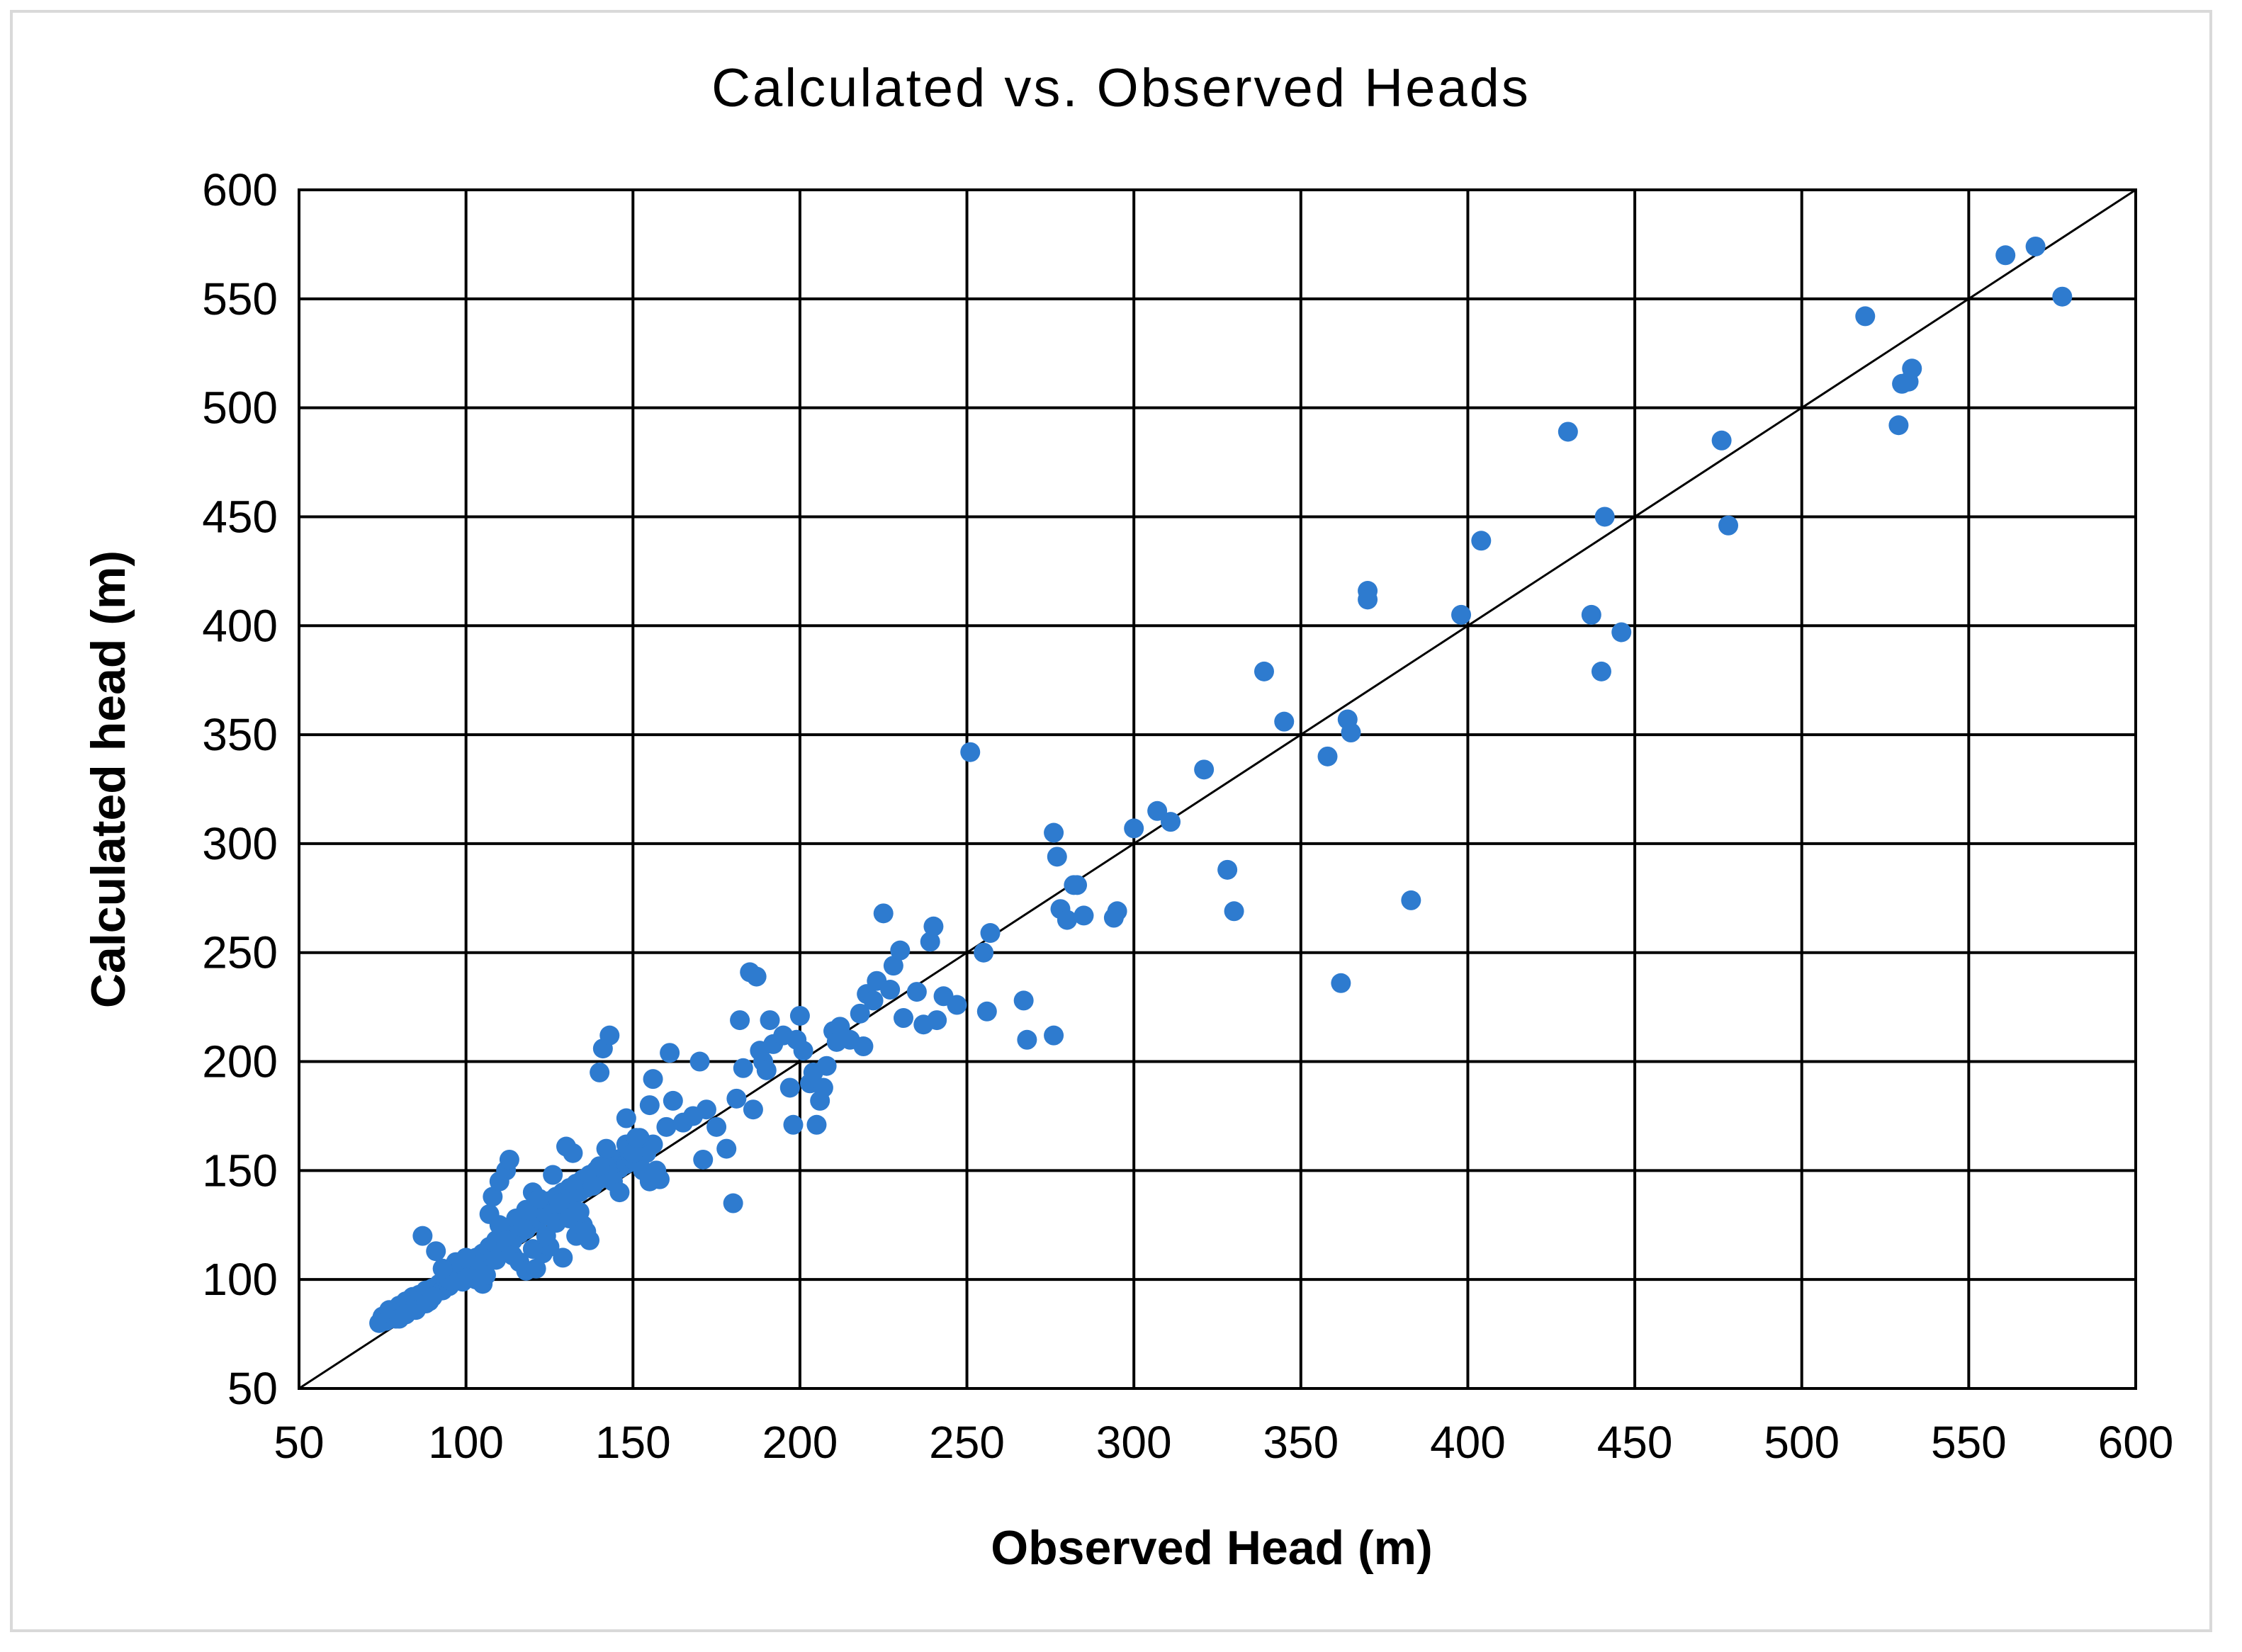  I want to click on chart-title: Calculated vs. Observed Heads, so click(1121, 88).